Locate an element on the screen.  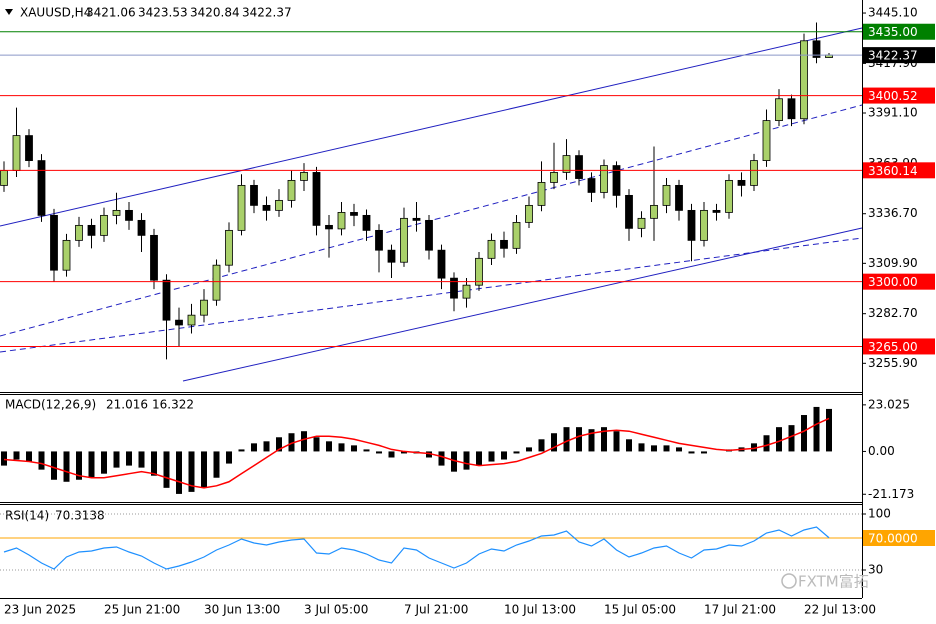
macd-title: MACD(12,26,9) is located at coordinates (50, 405).